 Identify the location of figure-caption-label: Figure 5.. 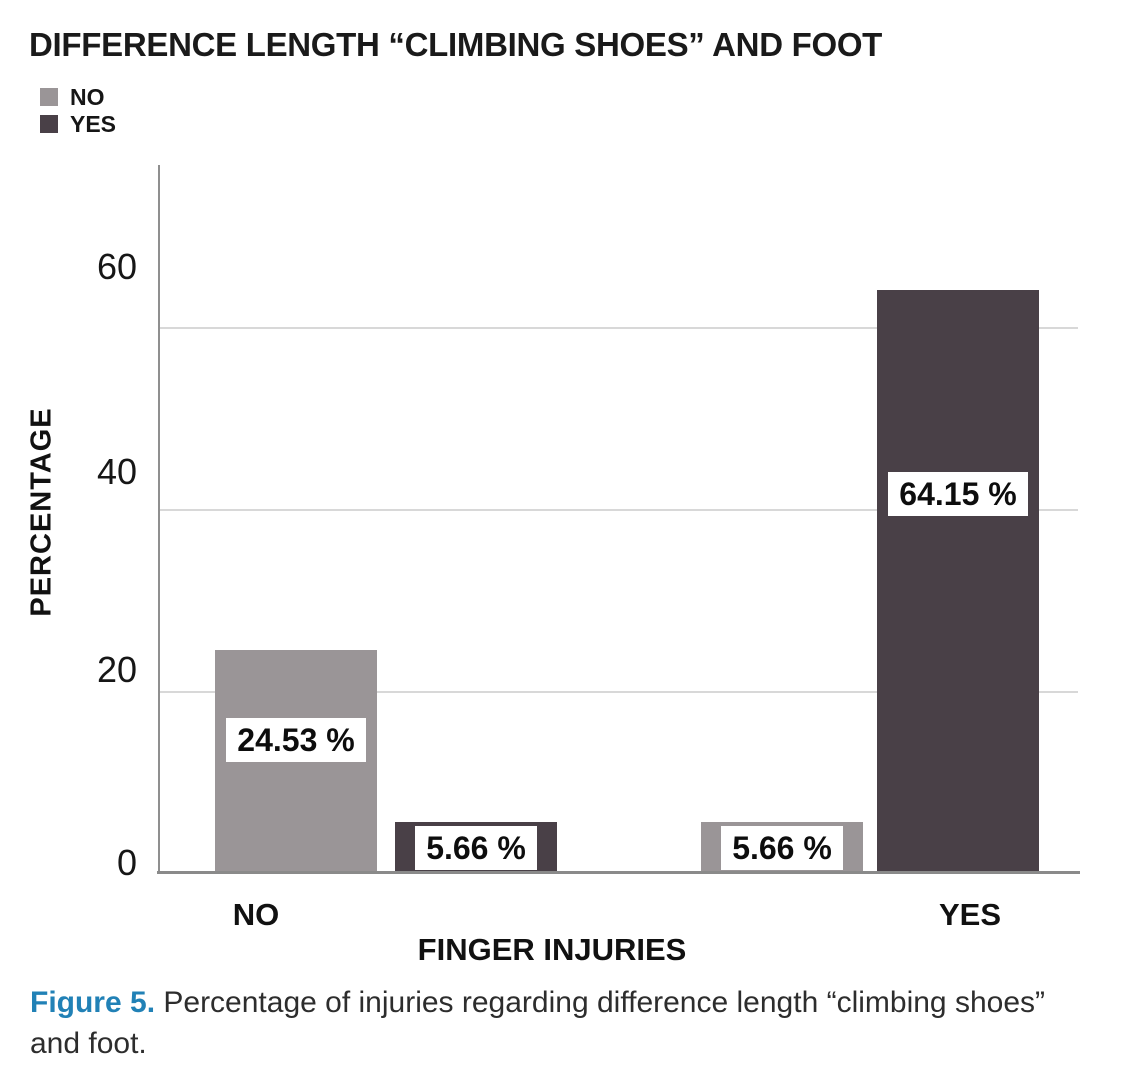
(93, 1002).